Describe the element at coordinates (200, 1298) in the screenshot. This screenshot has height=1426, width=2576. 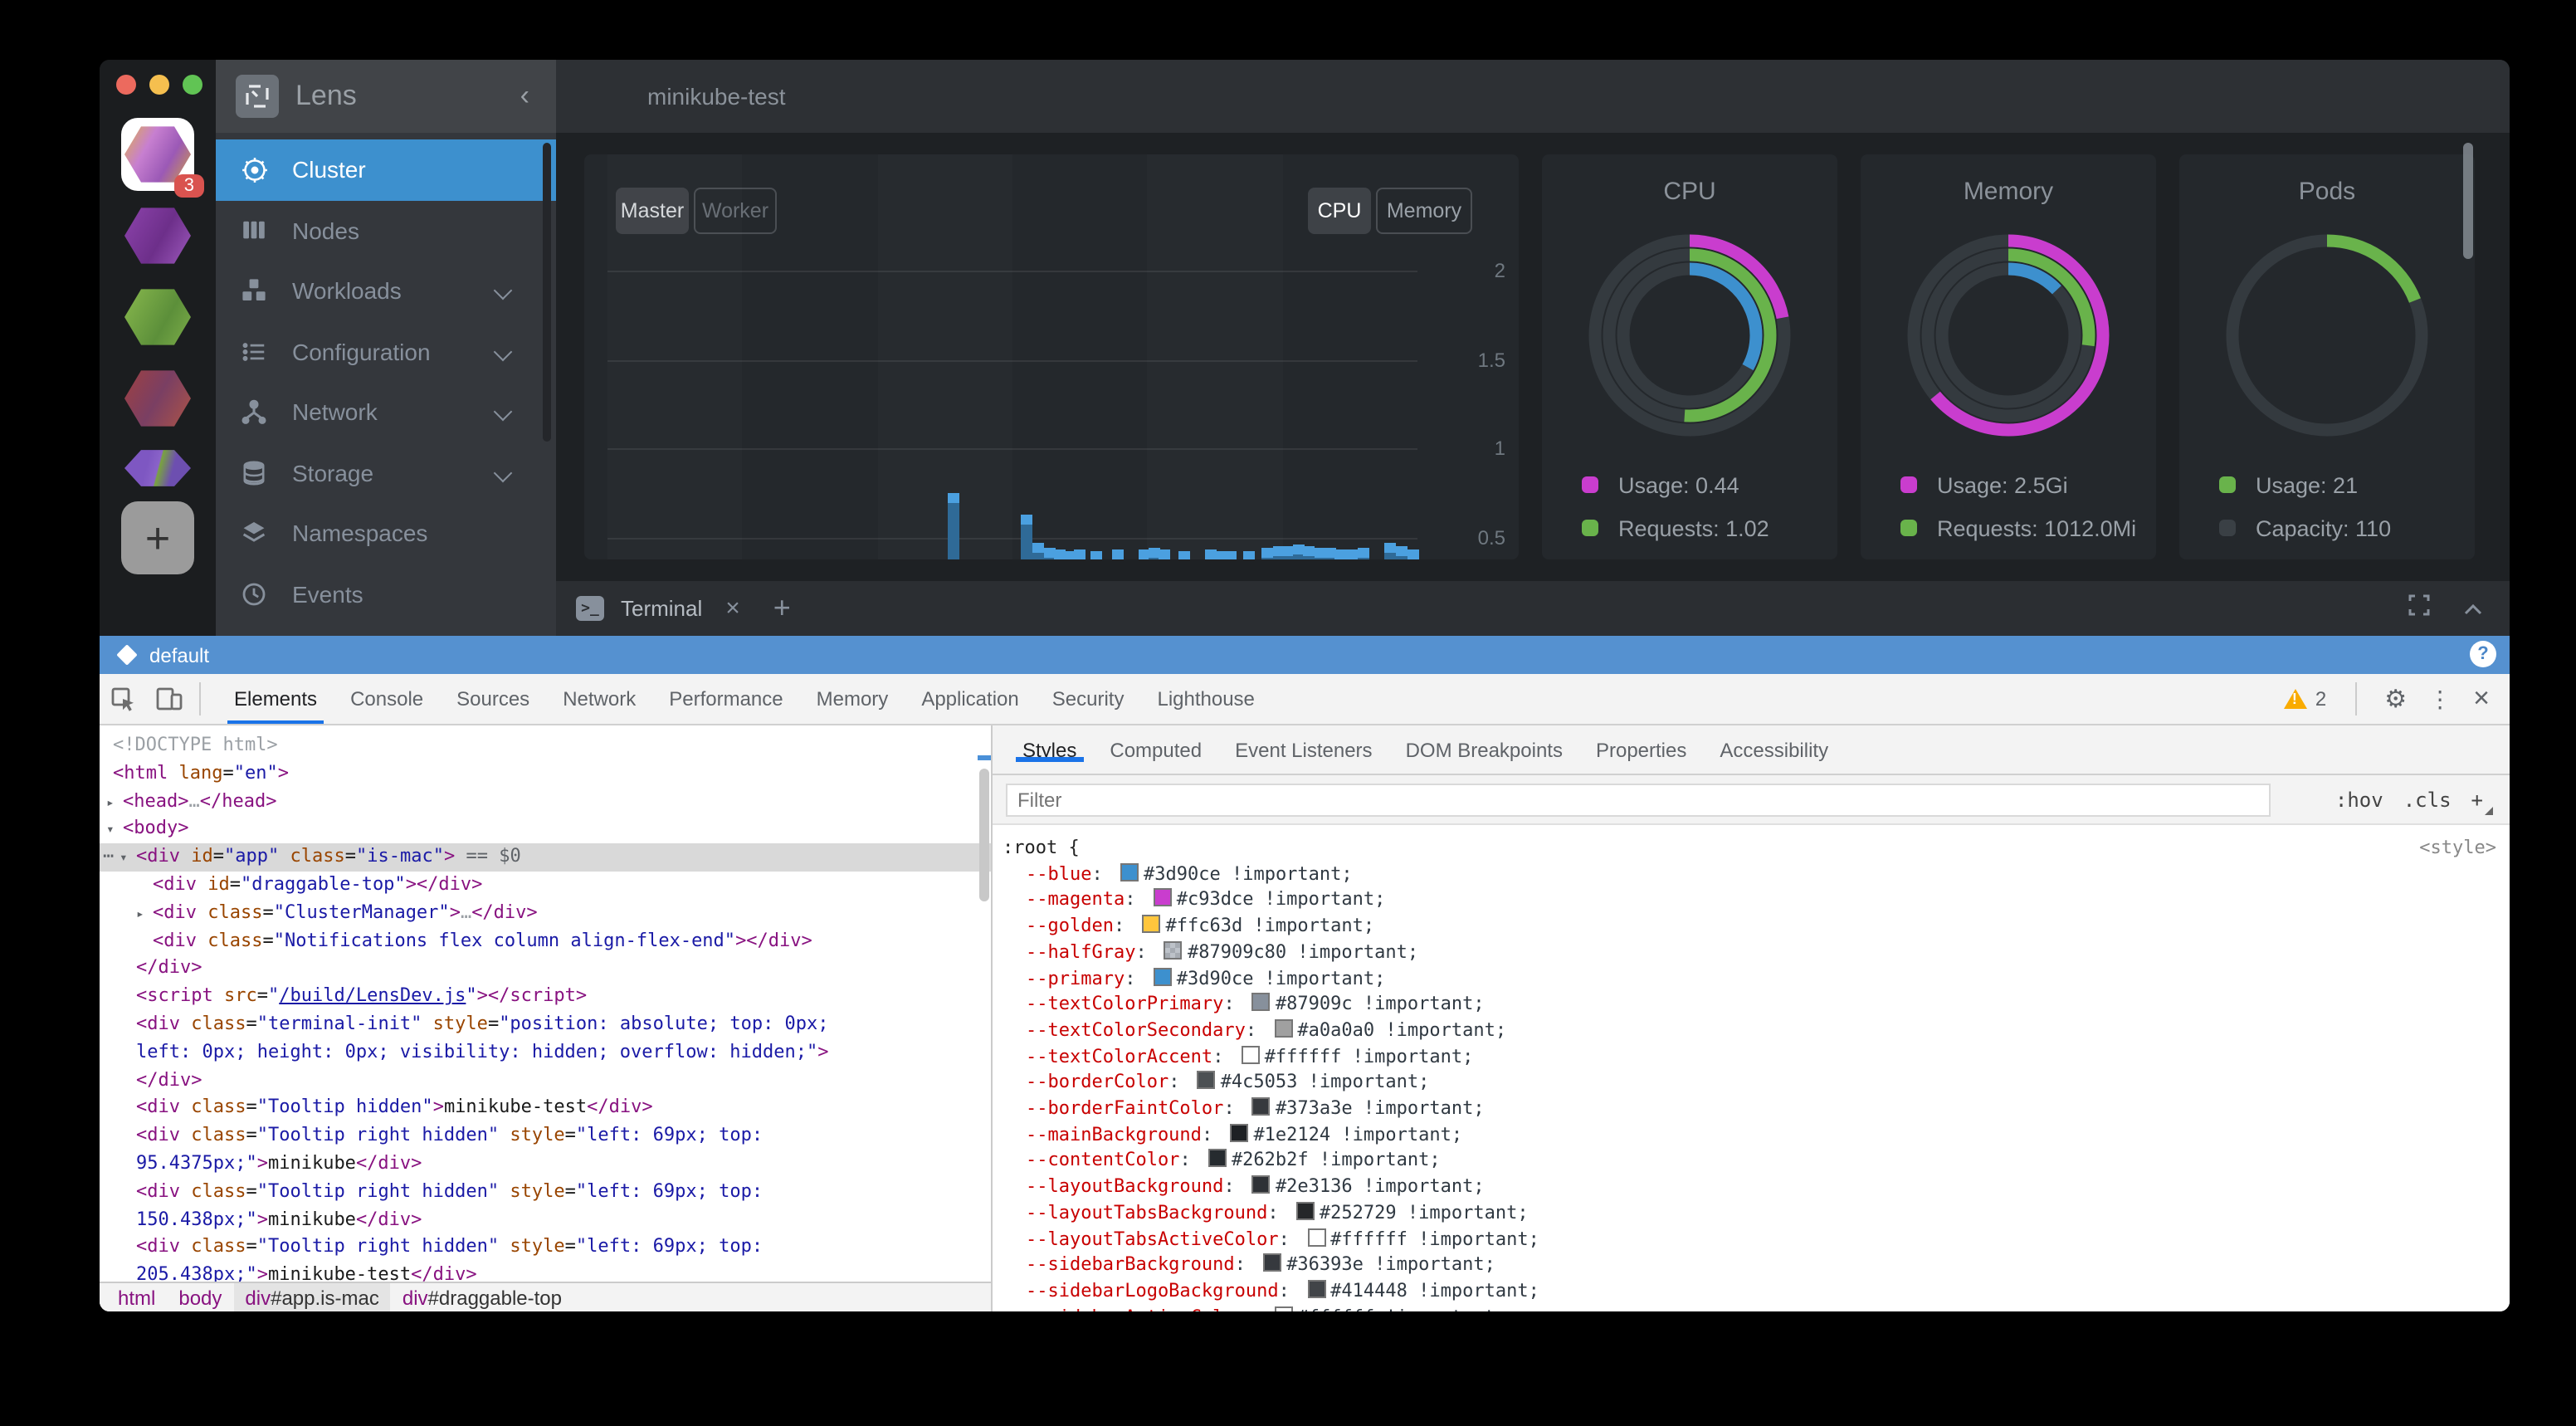
I see `breadcrumb-item: body` at that location.